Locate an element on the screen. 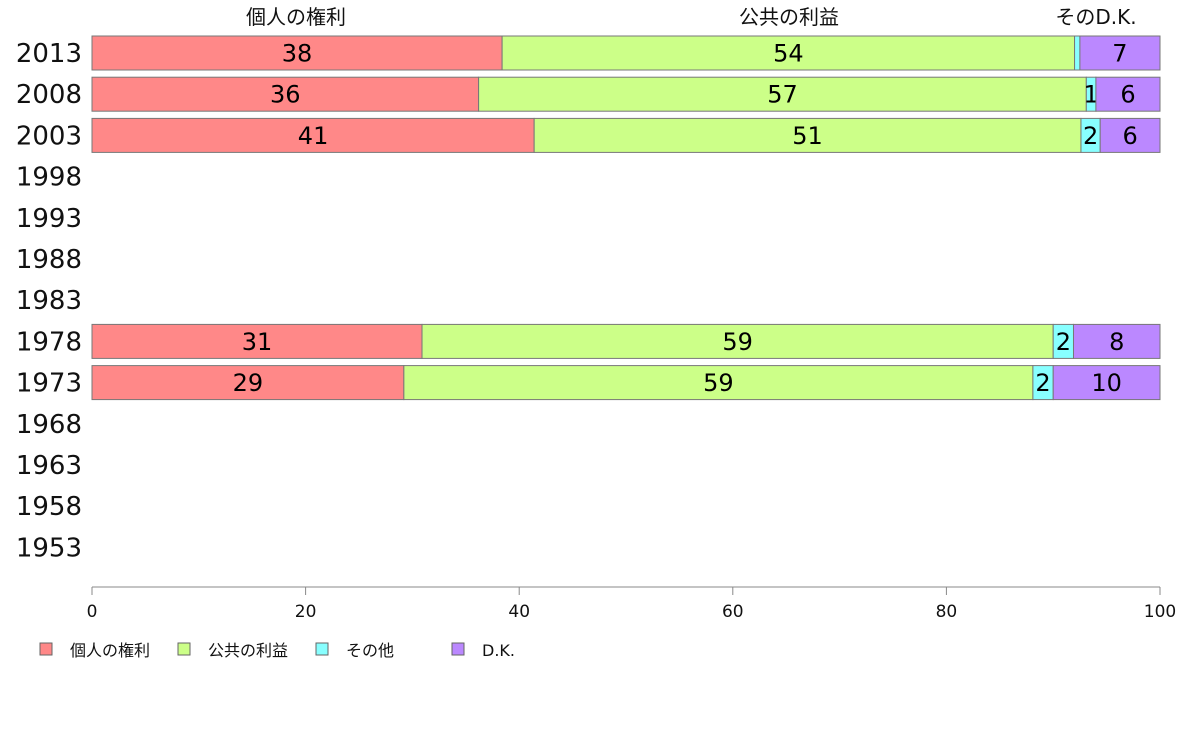  data-label: 51 is located at coordinates (807, 136).